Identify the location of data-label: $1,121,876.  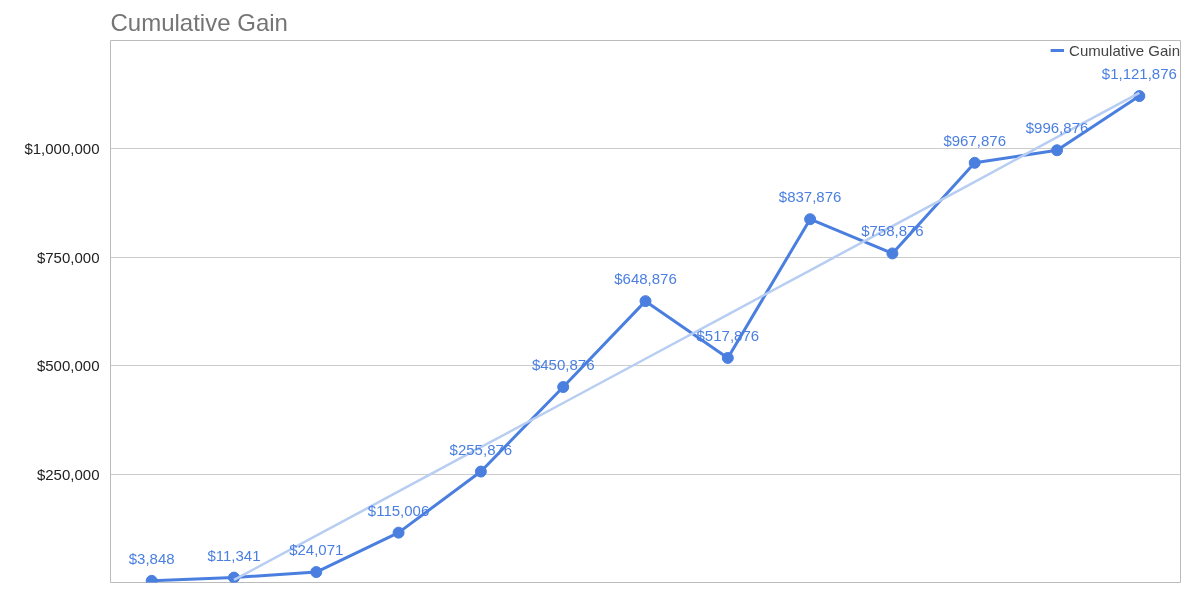
(1139, 74).